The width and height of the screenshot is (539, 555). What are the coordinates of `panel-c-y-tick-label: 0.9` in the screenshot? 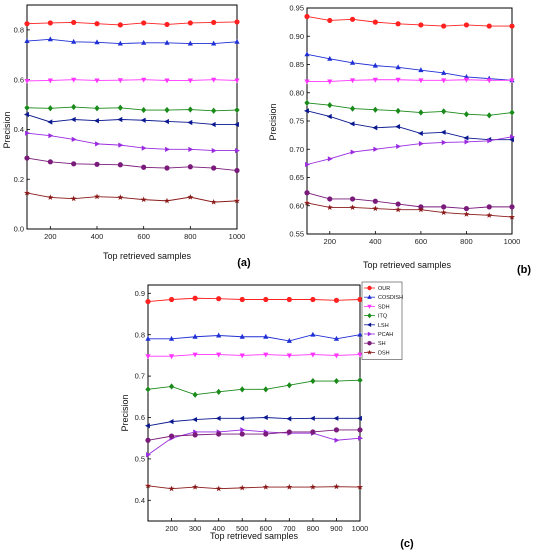 It's located at (140, 293).